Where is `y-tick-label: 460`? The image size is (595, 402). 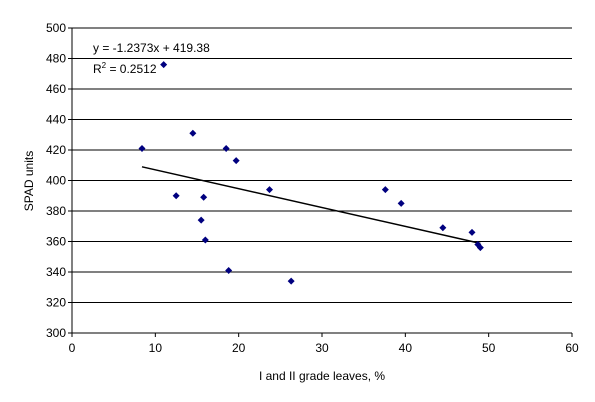
y-tick-label: 460 is located at coordinates (56, 89).